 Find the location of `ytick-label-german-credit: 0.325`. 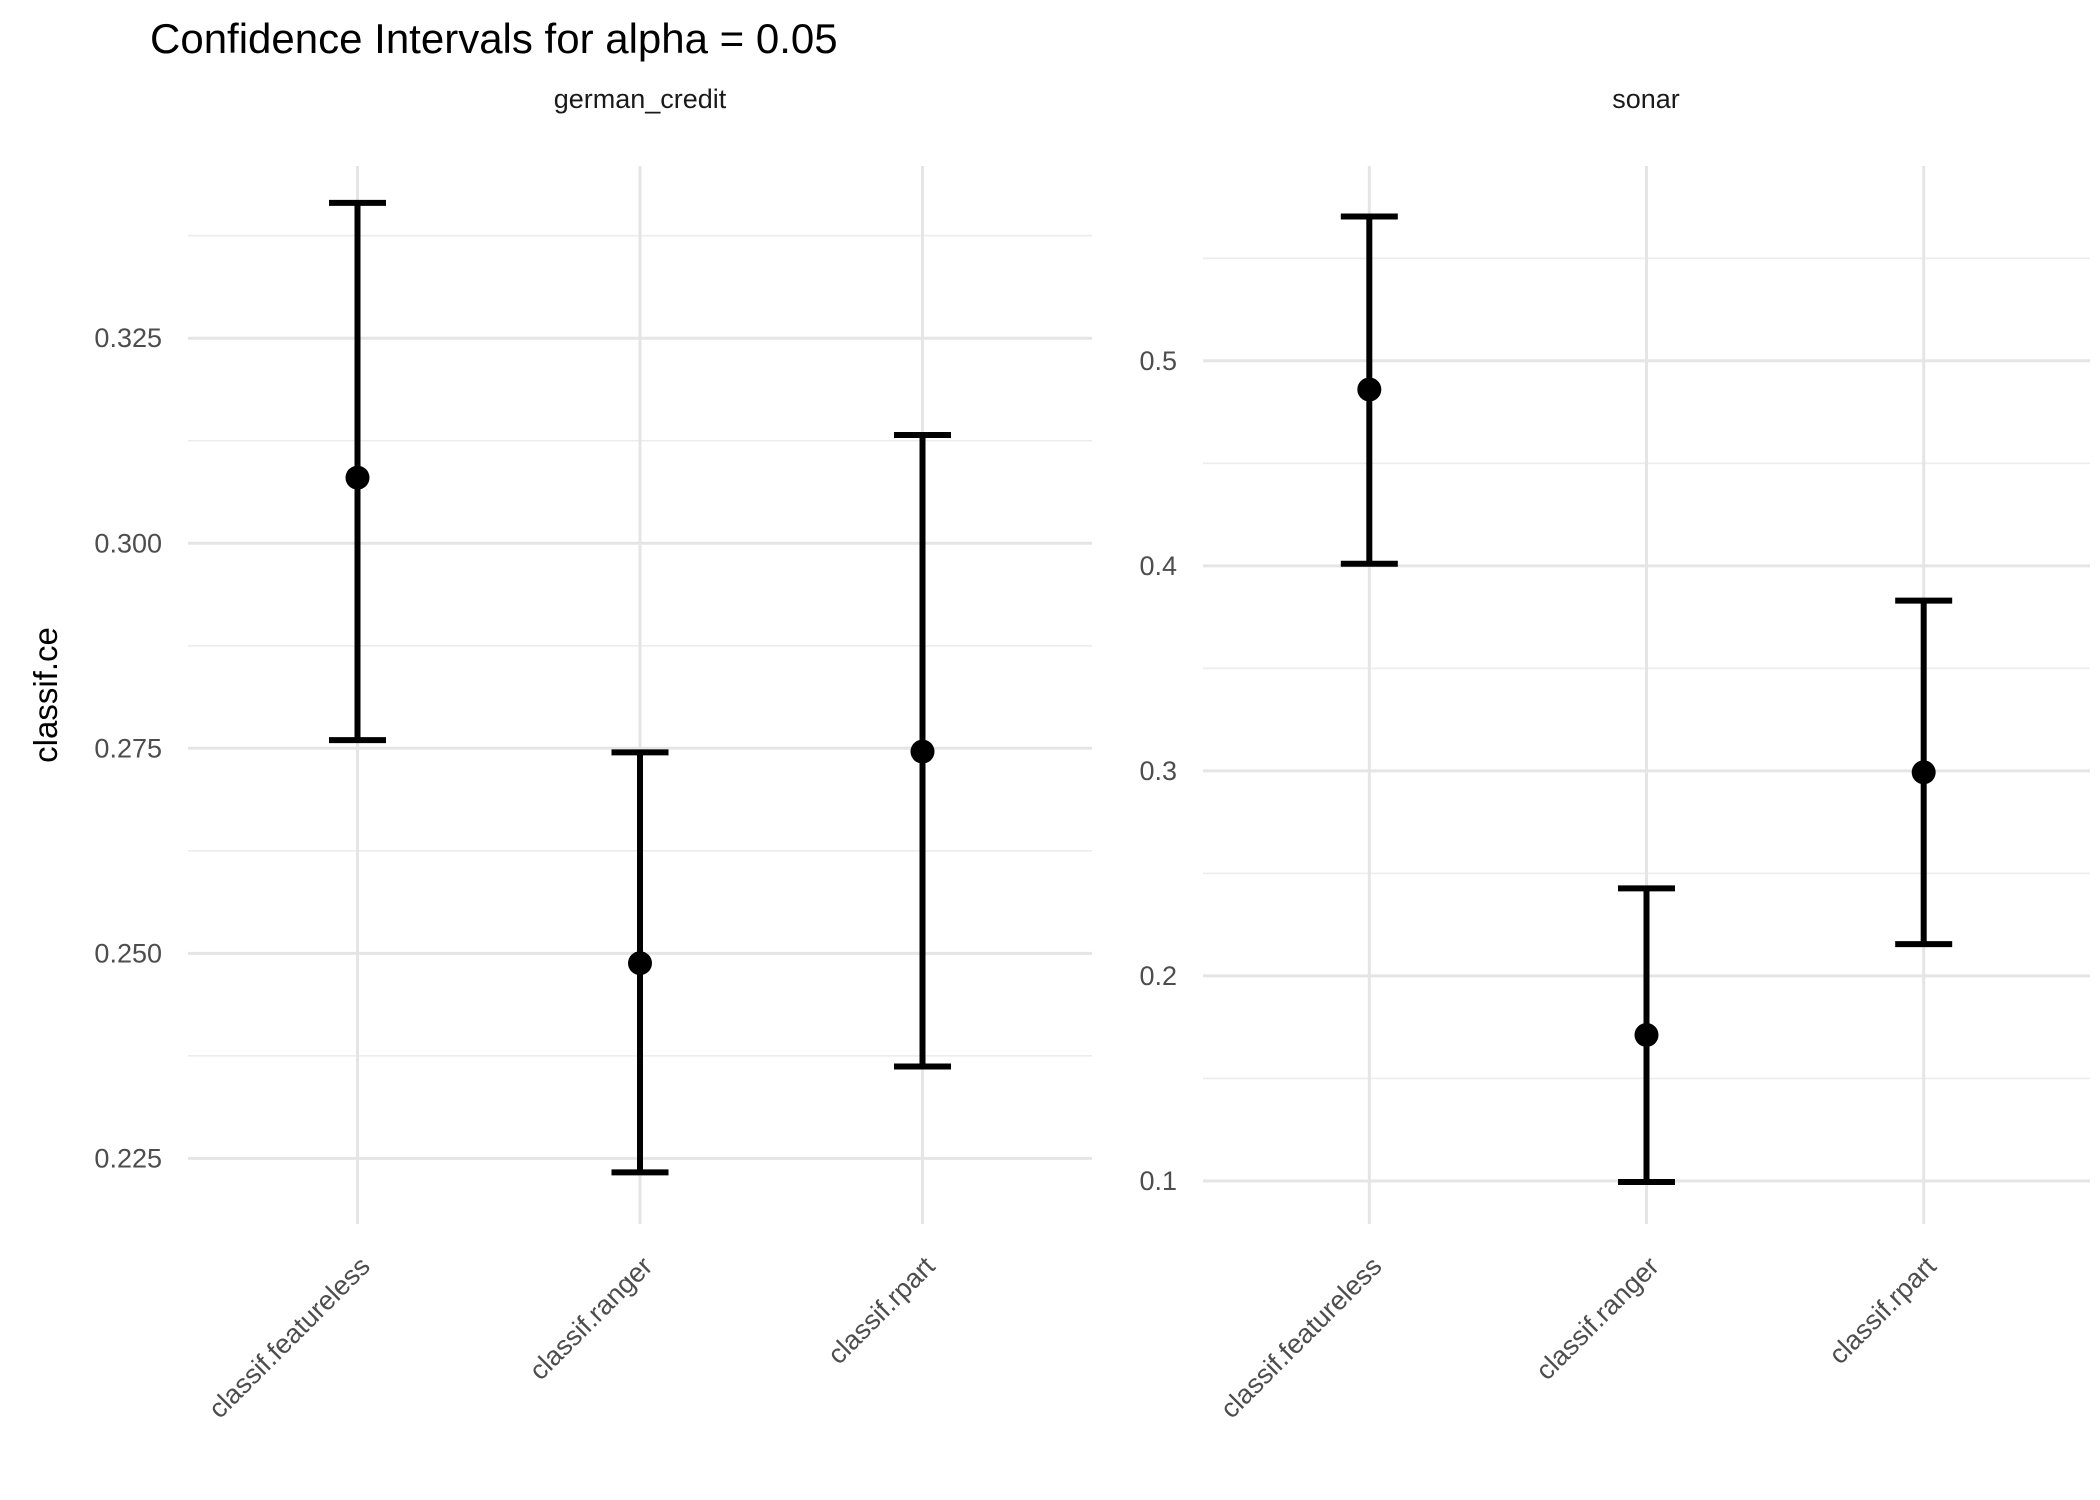

ytick-label-german-credit: 0.325 is located at coordinates (128, 338).